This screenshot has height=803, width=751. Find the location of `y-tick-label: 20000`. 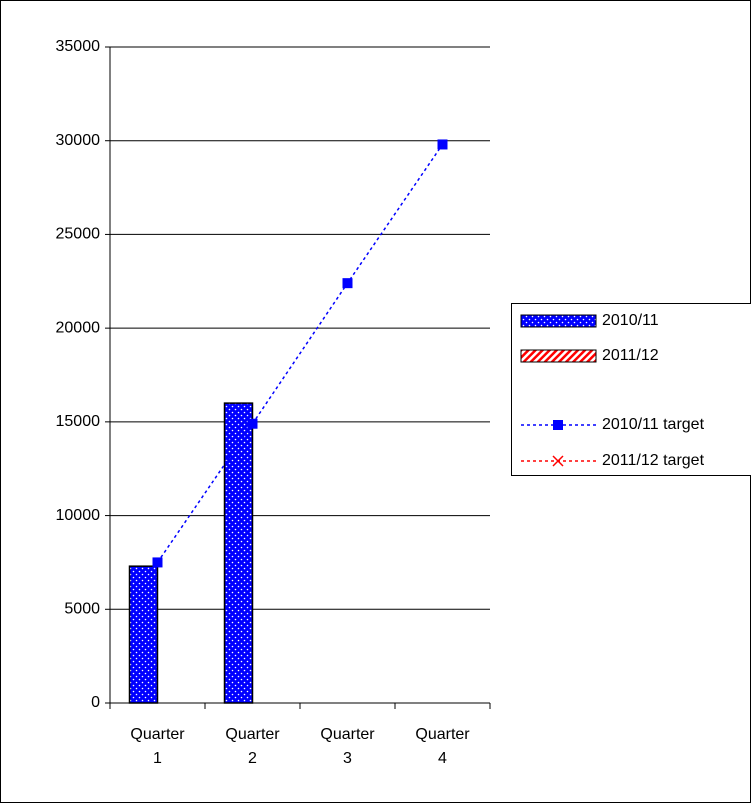

y-tick-label: 20000 is located at coordinates (78, 327).